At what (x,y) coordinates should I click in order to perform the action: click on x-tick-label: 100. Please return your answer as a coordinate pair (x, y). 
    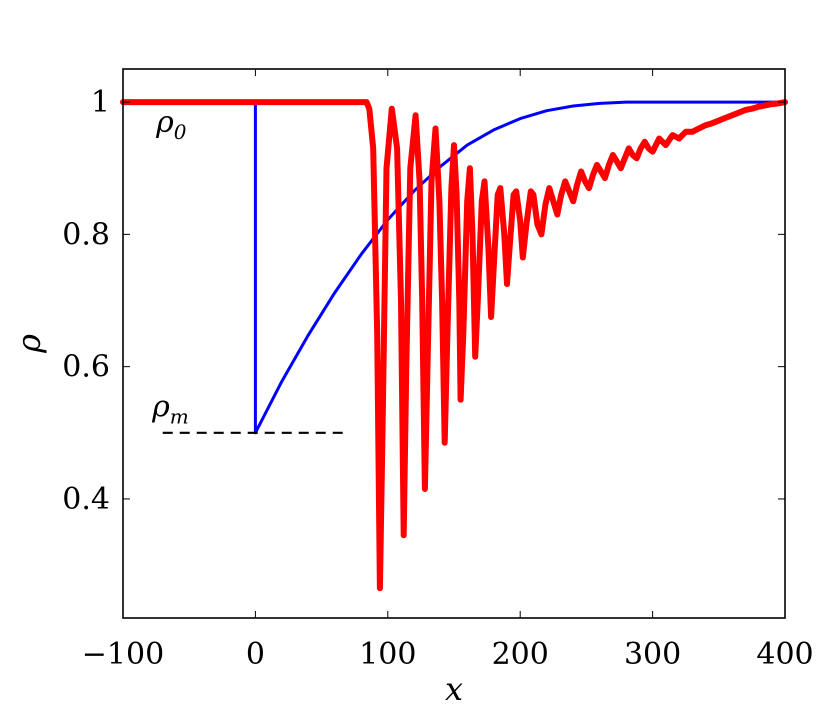
    Looking at the image, I should click on (387, 654).